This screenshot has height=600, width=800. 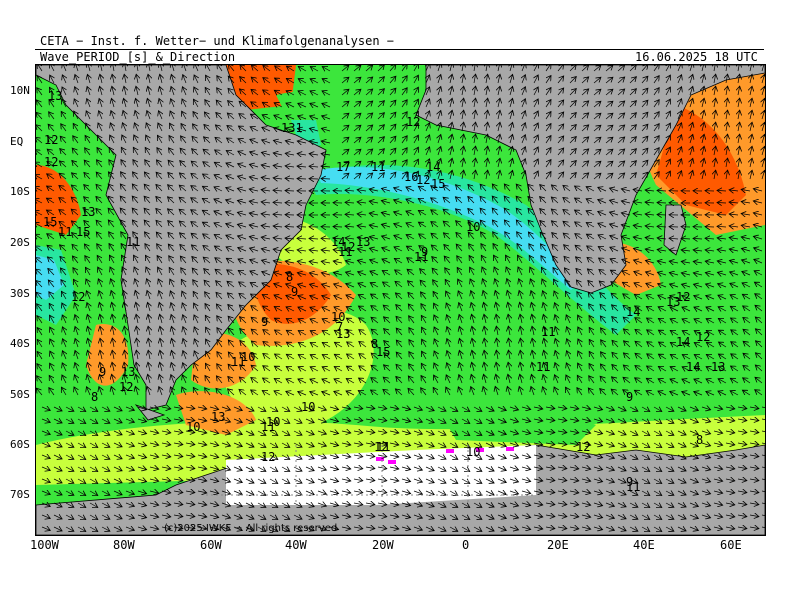 I want to click on longitude-tick-label: 40E, so click(x=644, y=545).